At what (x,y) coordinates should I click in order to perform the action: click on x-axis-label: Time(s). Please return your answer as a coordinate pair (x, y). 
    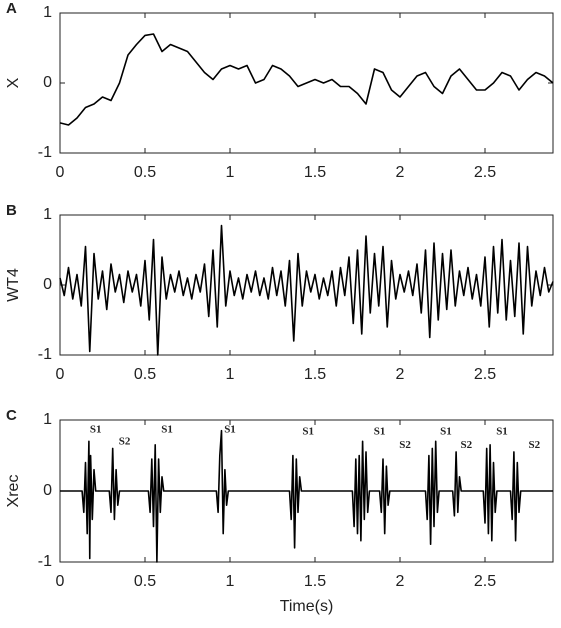
    Looking at the image, I should click on (307, 606).